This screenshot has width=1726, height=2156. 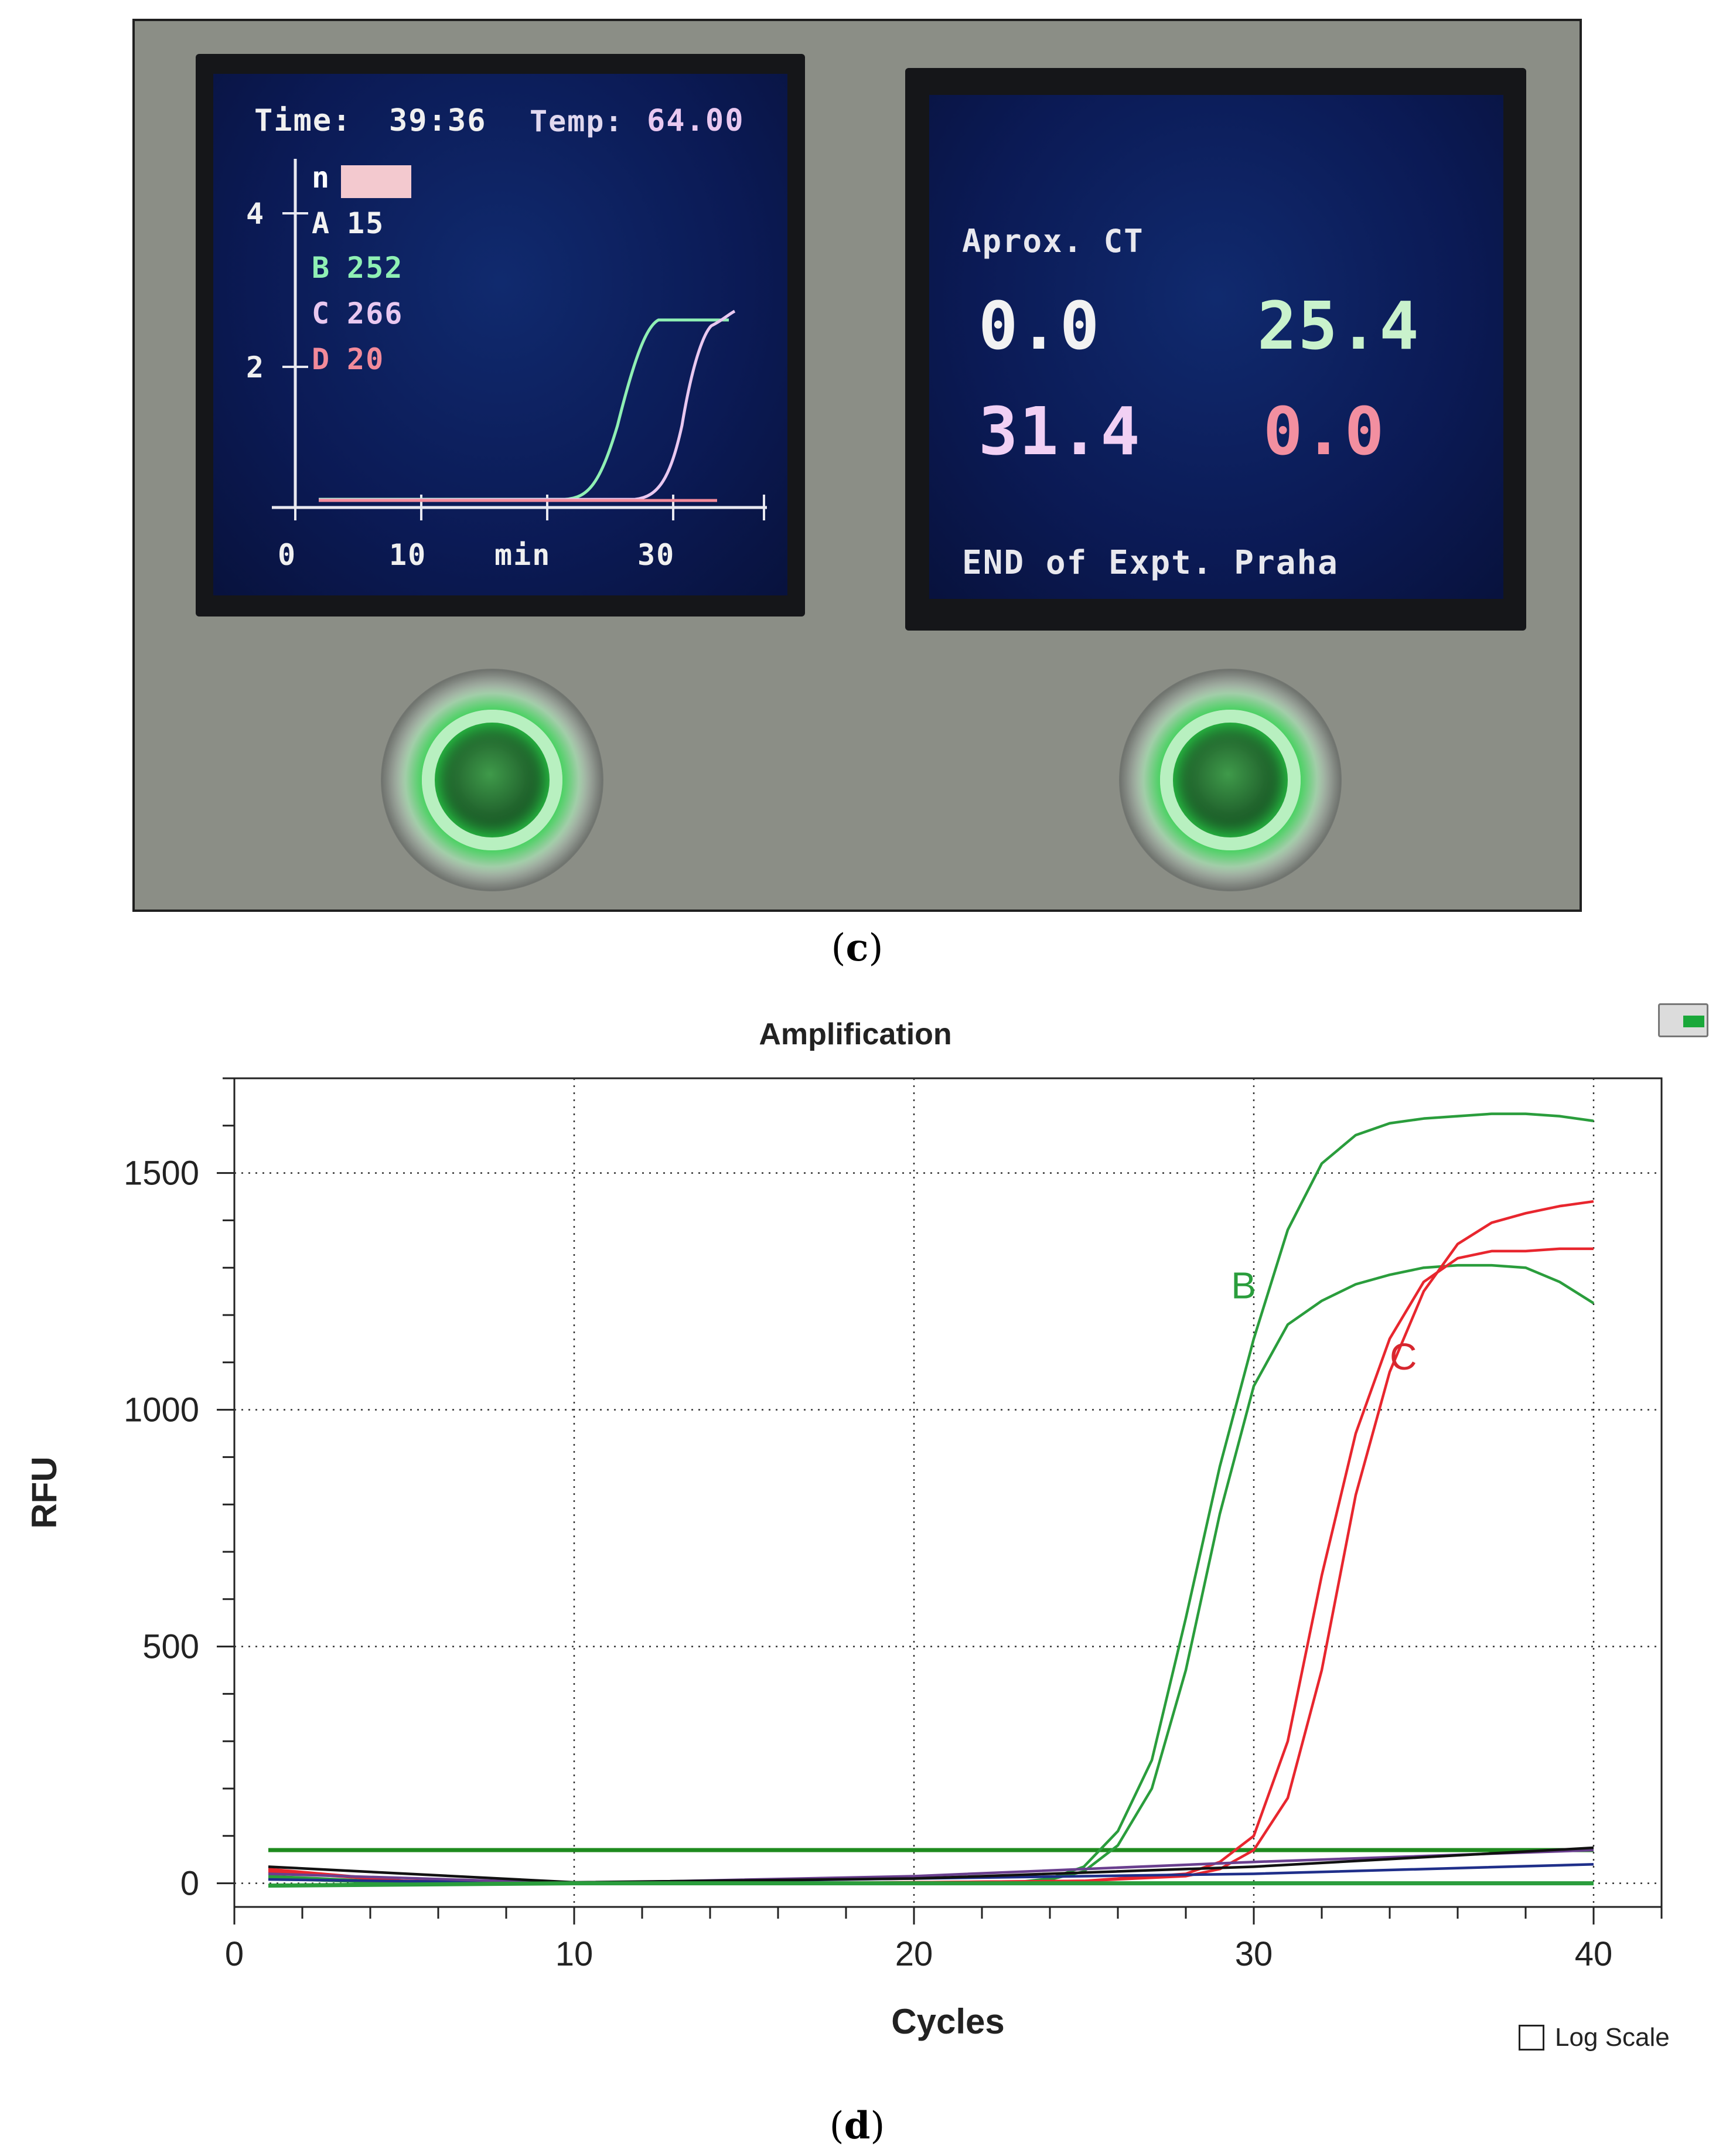 I want to click on lcd-legend-d-value: 20, so click(x=366, y=359).